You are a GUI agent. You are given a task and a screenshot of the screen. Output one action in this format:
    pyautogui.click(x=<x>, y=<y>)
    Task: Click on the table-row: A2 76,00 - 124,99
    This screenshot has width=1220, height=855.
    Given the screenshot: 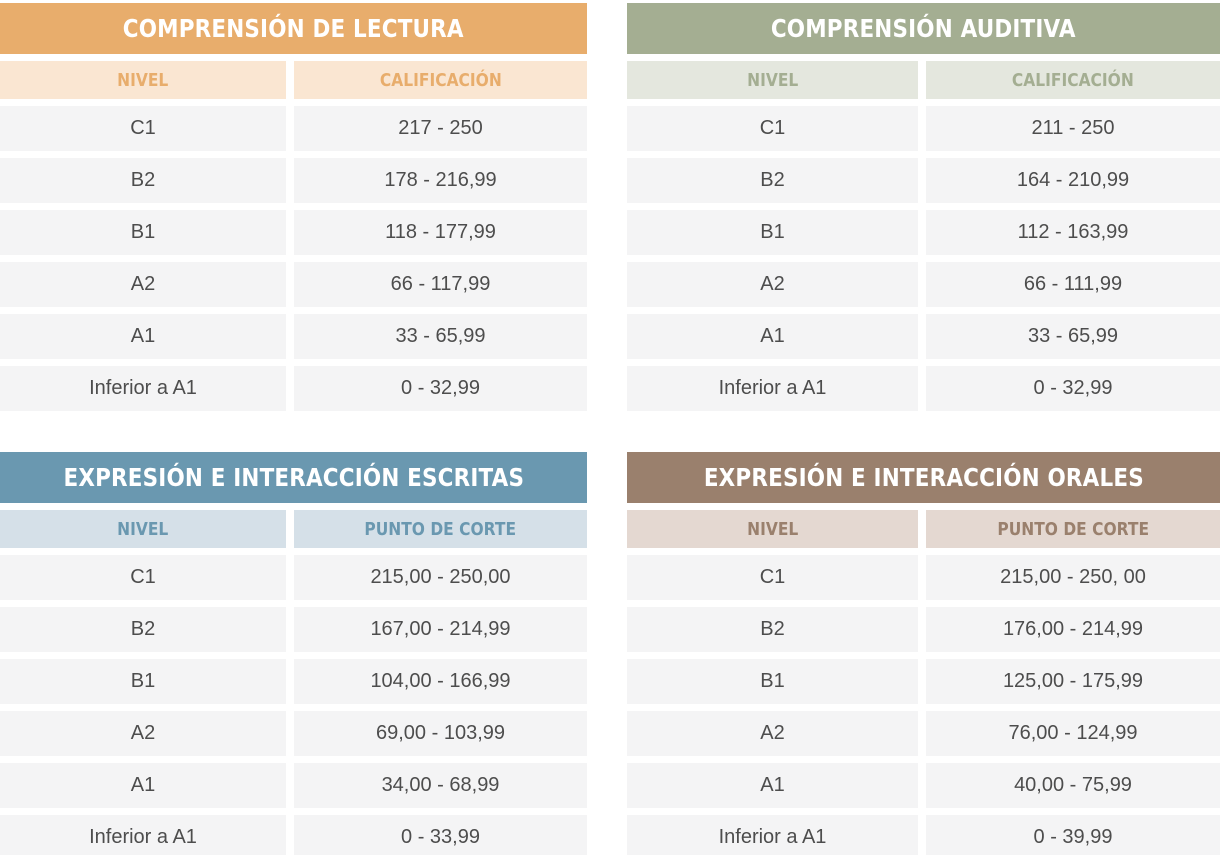 What is the action you would take?
    pyautogui.click(x=923, y=733)
    